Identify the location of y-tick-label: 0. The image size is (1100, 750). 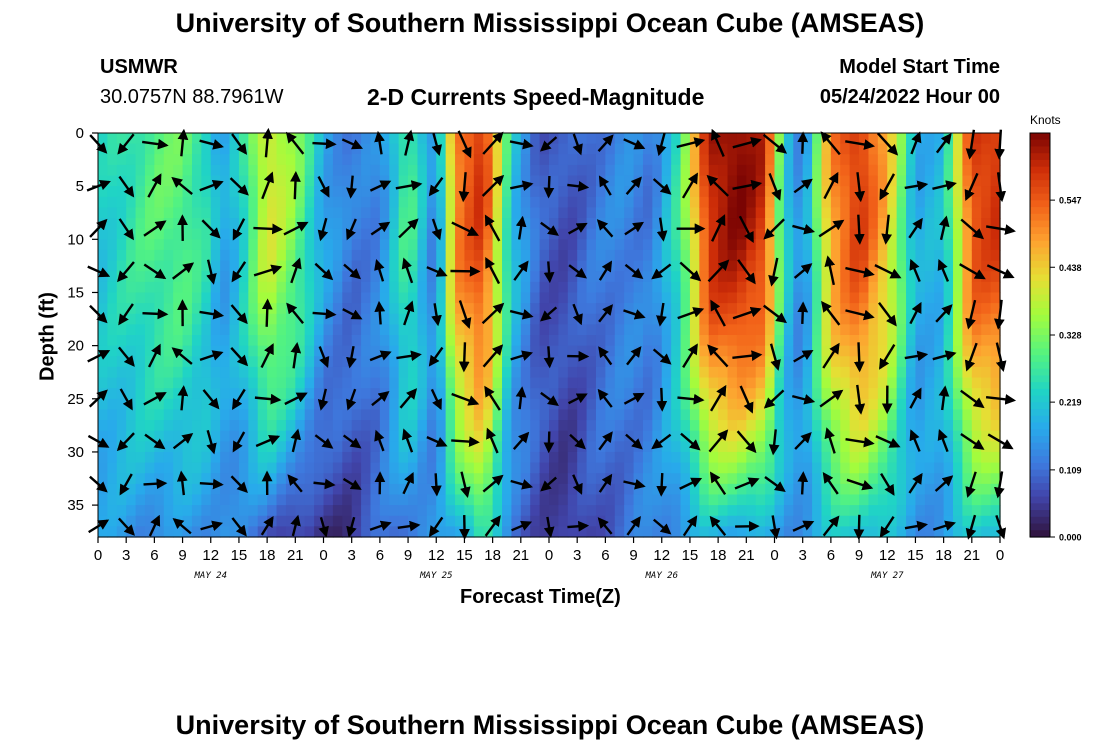
(80, 133).